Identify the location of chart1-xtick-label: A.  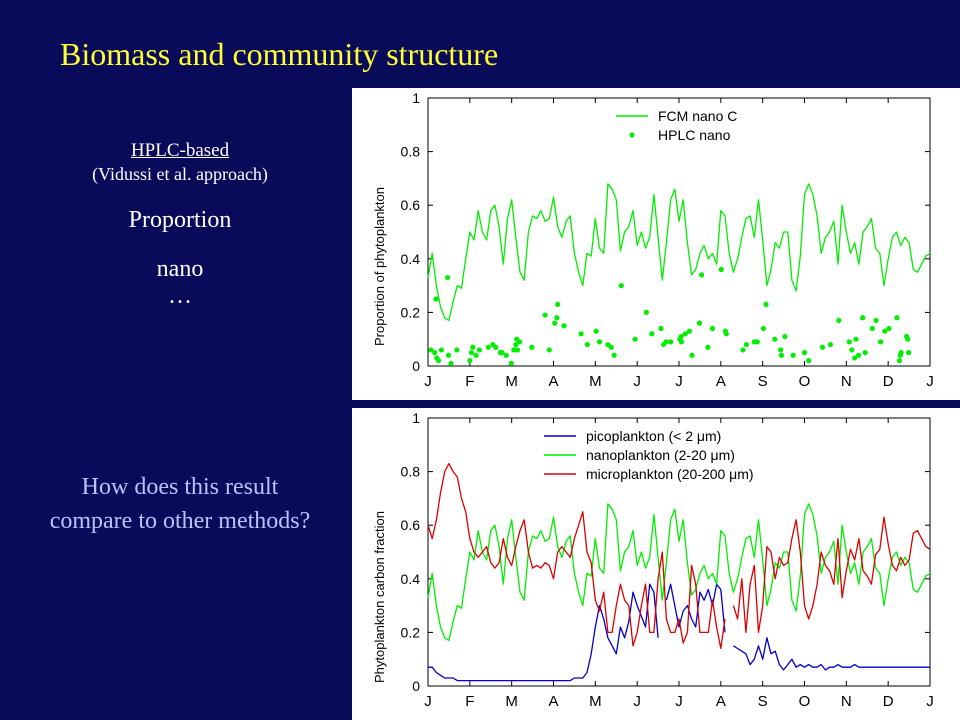
(721, 381).